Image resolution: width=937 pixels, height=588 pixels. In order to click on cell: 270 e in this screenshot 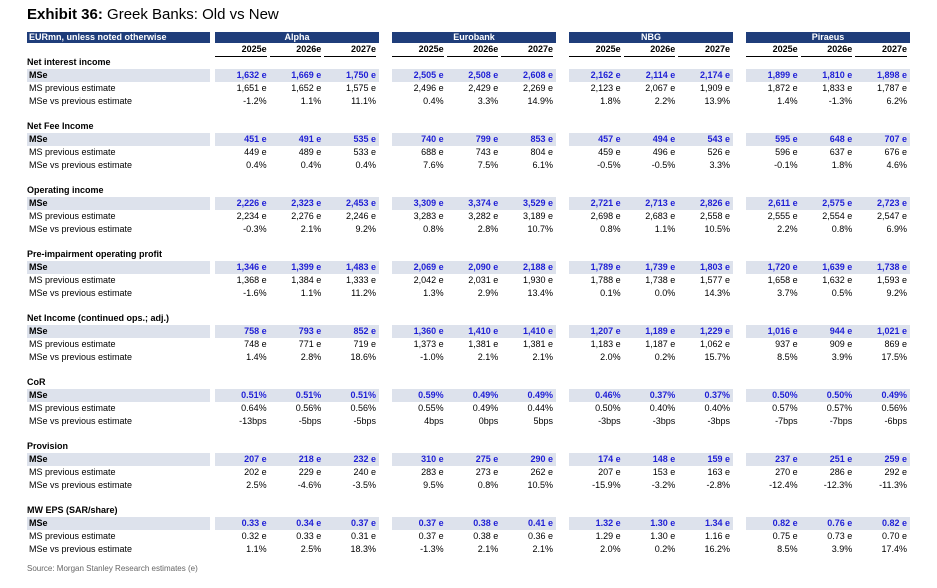, I will do `click(786, 472)`.